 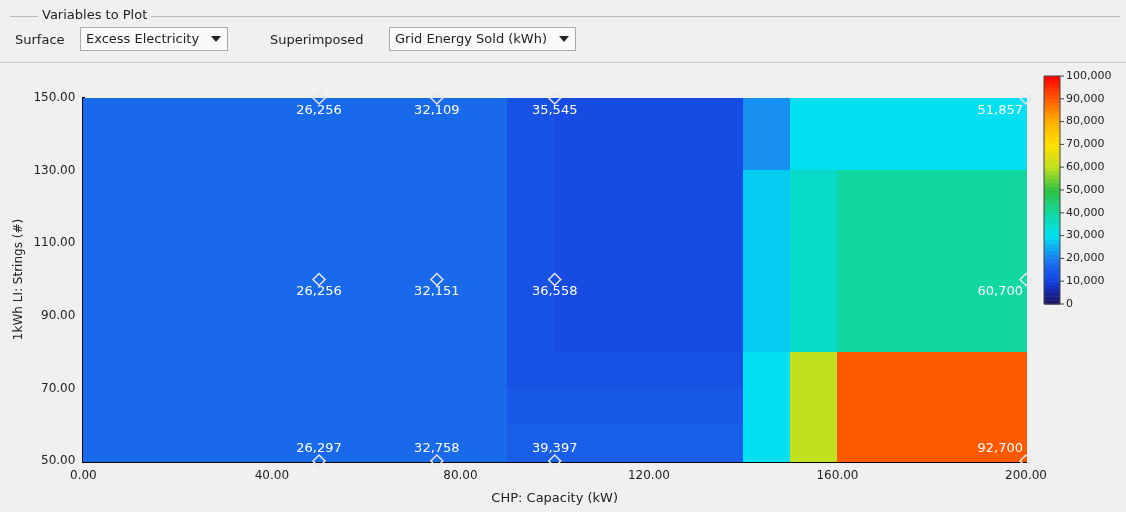 I want to click on y-tick-label: 90.00, so click(x=58, y=314).